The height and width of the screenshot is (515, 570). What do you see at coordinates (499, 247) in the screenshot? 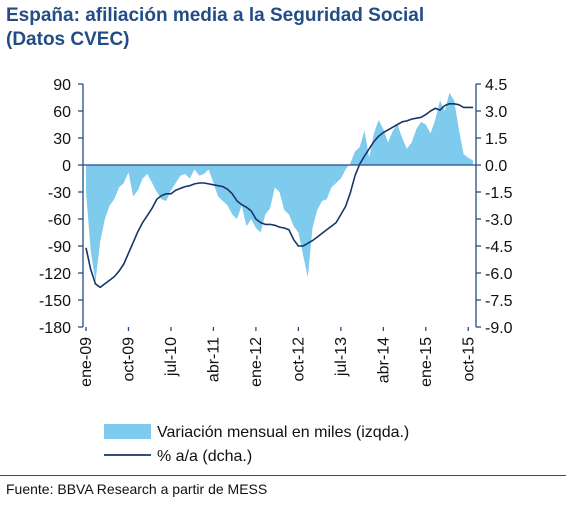
I see `right-tick-label: -4.5` at bounding box center [499, 247].